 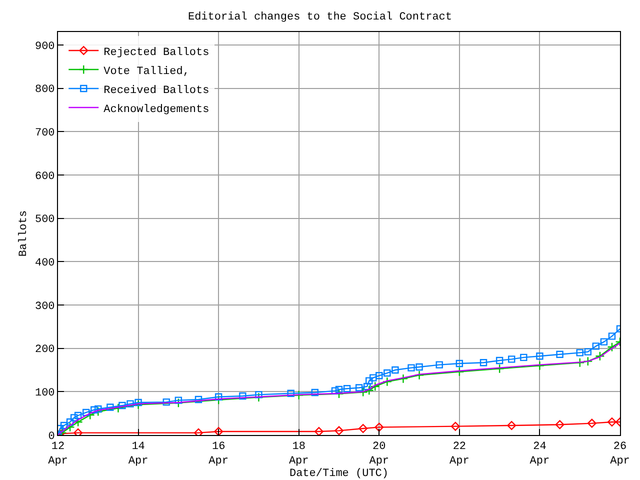 What do you see at coordinates (44, 46) in the screenshot?
I see `y-tick-label: 900` at bounding box center [44, 46].